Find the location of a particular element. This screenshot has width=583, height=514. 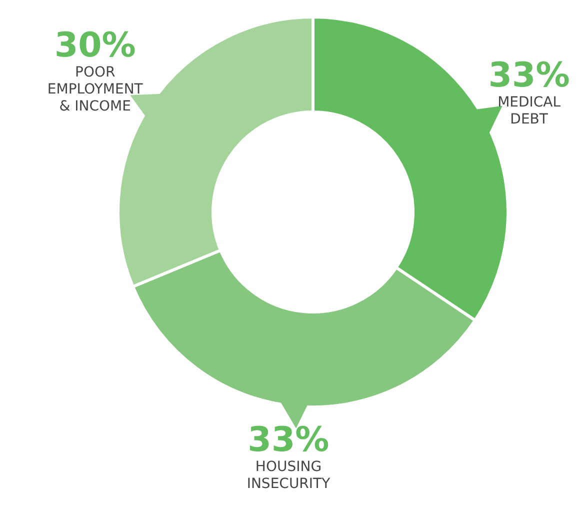

legend-label: MEDICAL DEBT is located at coordinates (529, 111).